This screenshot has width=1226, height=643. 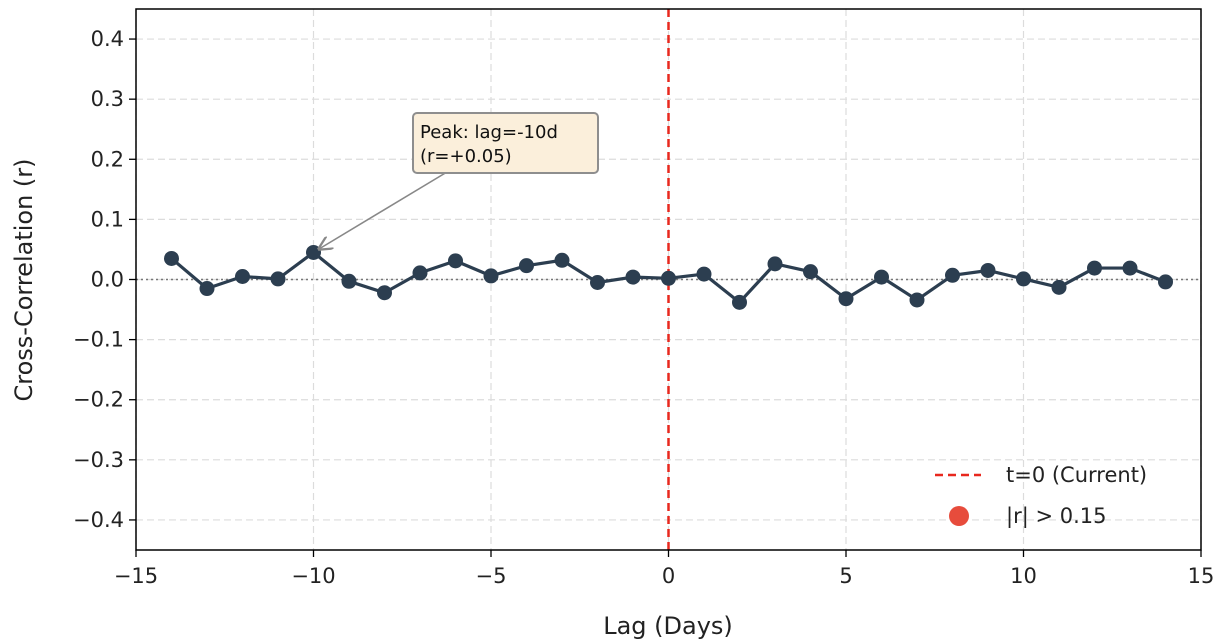 What do you see at coordinates (136, 576) in the screenshot?
I see `x-tick-label: −15` at bounding box center [136, 576].